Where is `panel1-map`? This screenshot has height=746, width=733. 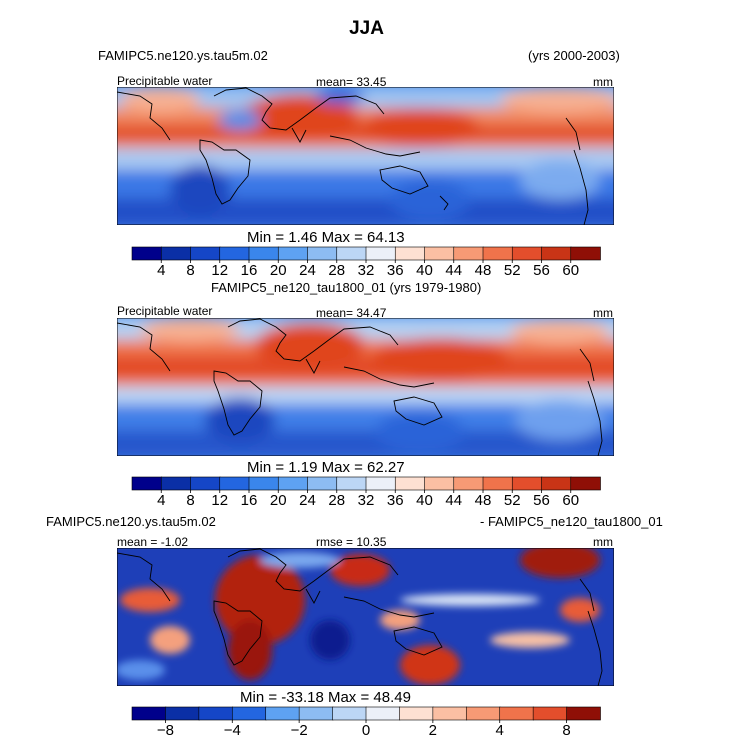 panel1-map is located at coordinates (365, 156).